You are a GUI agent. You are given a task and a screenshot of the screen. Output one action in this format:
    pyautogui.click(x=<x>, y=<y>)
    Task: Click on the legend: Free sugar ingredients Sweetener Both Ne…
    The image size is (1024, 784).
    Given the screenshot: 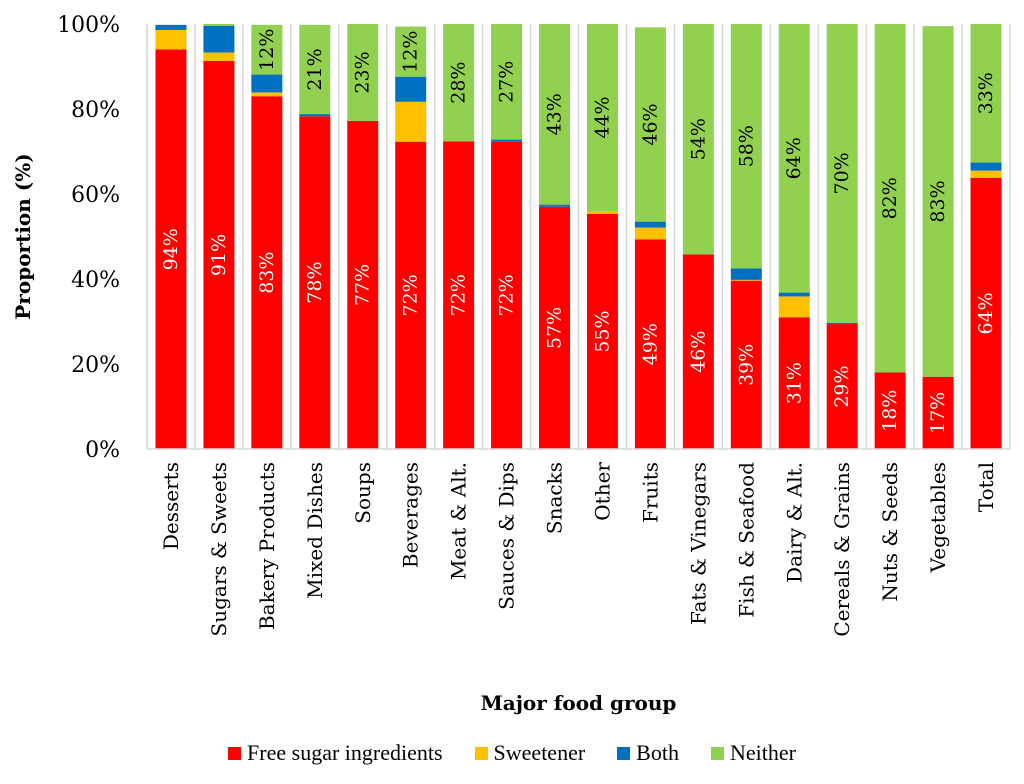 What is the action you would take?
    pyautogui.click(x=512, y=753)
    